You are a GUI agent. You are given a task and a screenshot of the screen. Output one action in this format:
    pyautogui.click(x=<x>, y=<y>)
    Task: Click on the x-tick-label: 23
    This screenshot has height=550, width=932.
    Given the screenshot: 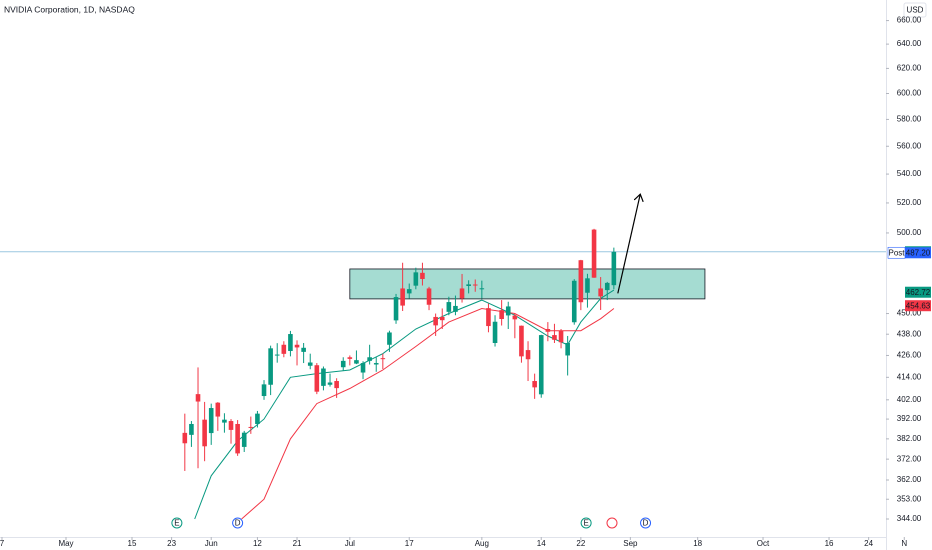 What is the action you would take?
    pyautogui.click(x=171, y=543)
    